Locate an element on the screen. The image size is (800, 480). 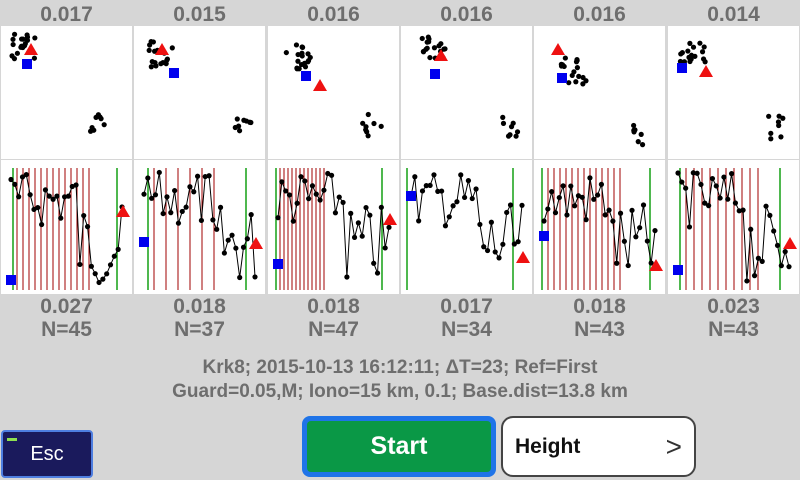
bottom-values-5: 0.018 N=43 is located at coordinates (599, 318).